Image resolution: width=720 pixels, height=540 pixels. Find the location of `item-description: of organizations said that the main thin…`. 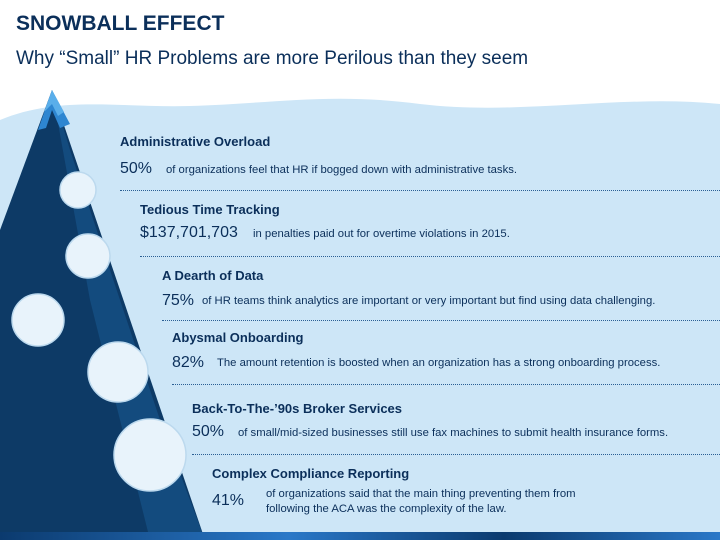

item-description: of organizations said that the main thin… is located at coordinates (421, 501).